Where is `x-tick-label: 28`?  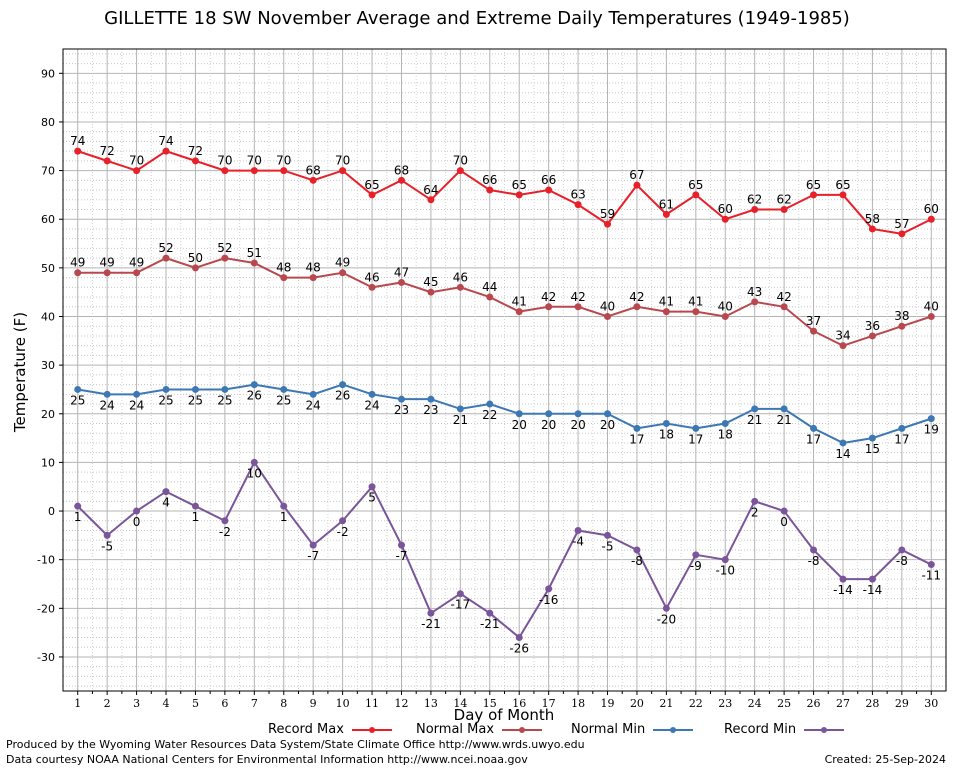
x-tick-label: 28 is located at coordinates (872, 703).